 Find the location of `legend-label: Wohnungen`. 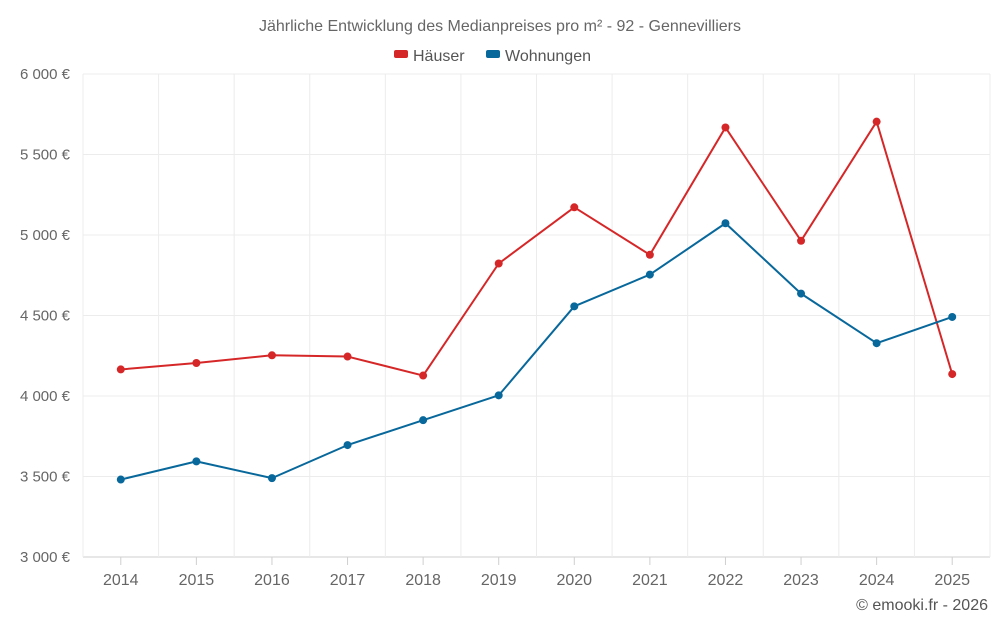

legend-label: Wohnungen is located at coordinates (548, 56).